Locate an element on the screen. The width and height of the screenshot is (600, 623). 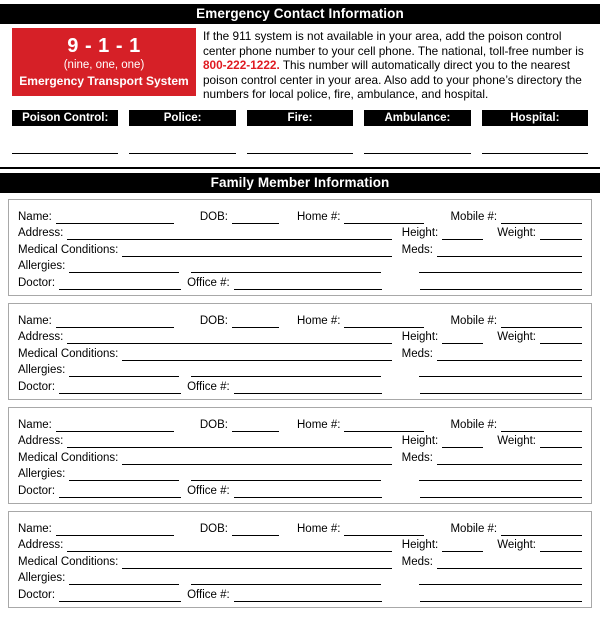
nine-one-one-number: 9 - 1 - 1 is located at coordinates (104, 46).